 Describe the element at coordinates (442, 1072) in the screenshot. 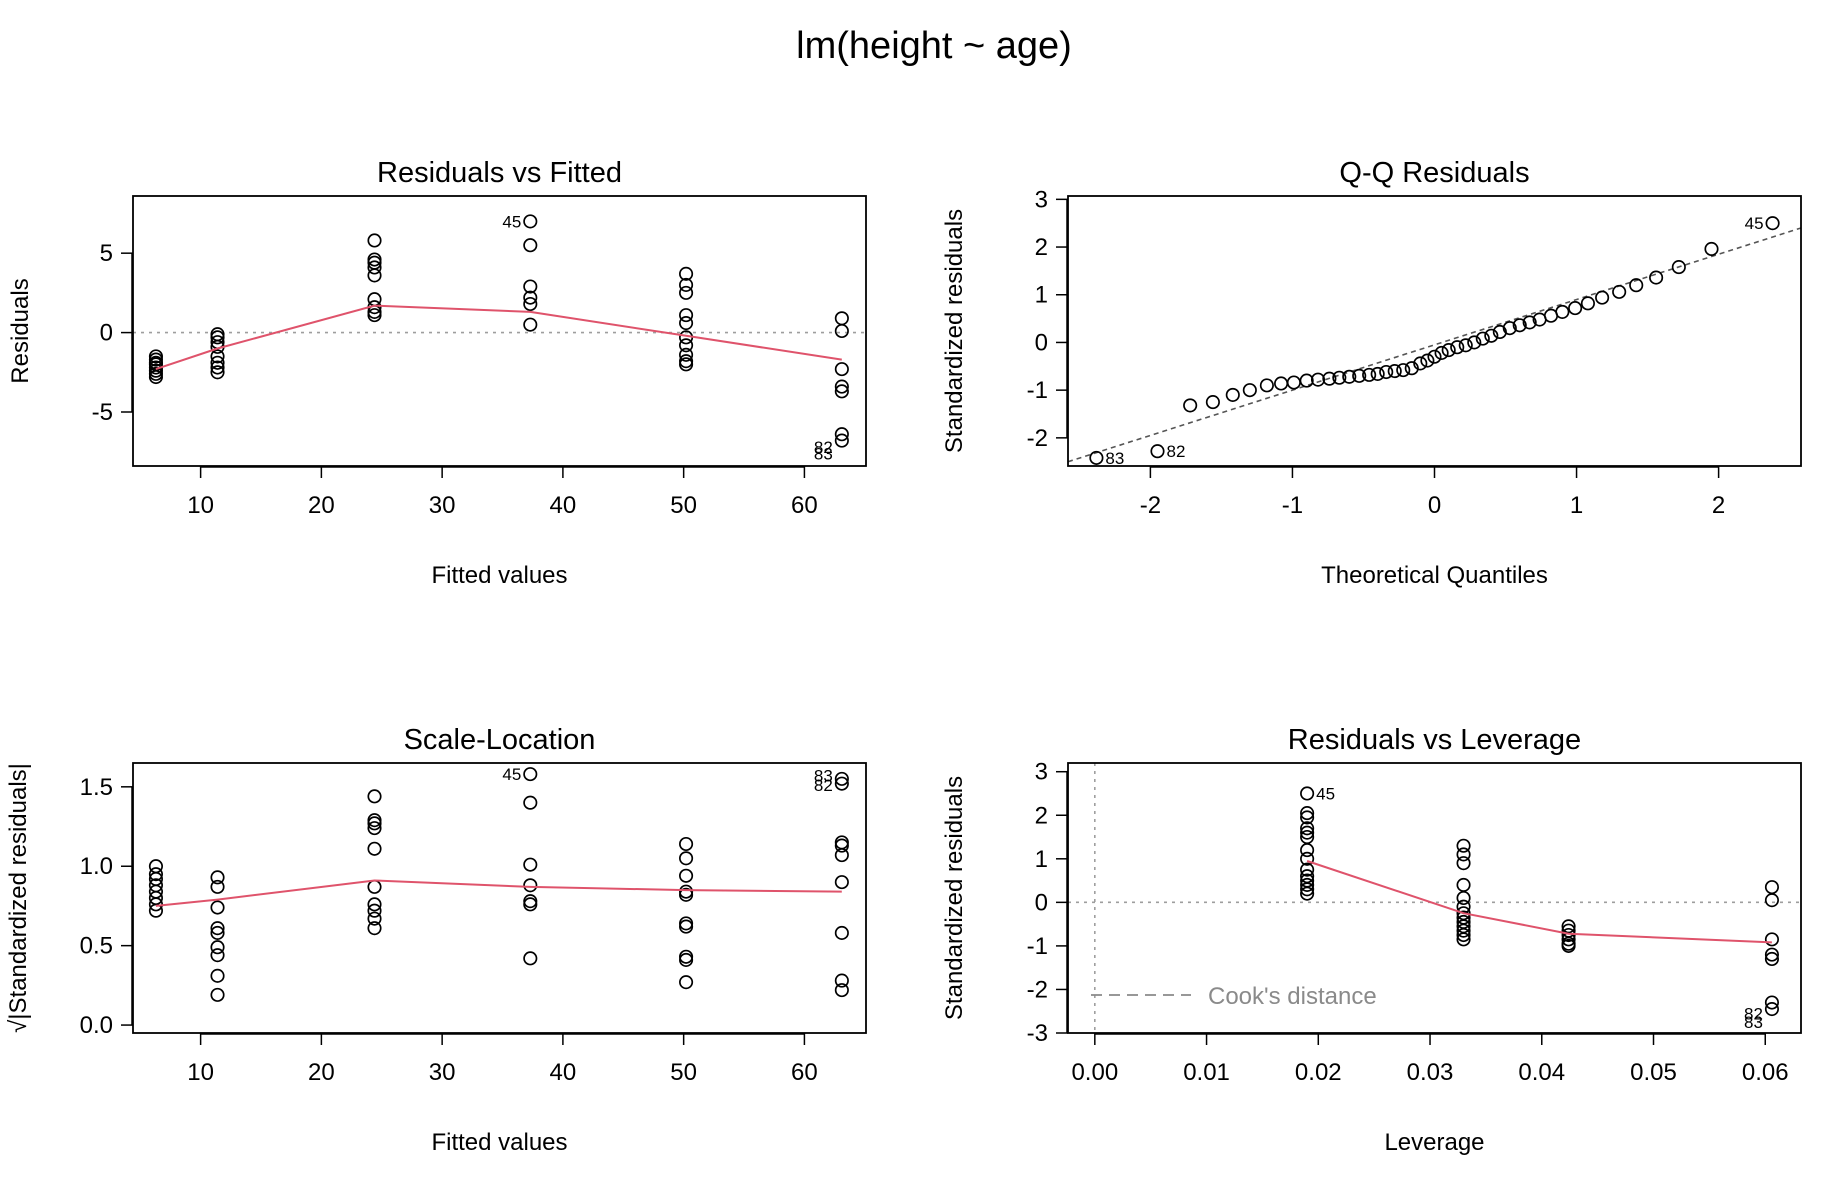

I see `x-tick-label: 30` at that location.